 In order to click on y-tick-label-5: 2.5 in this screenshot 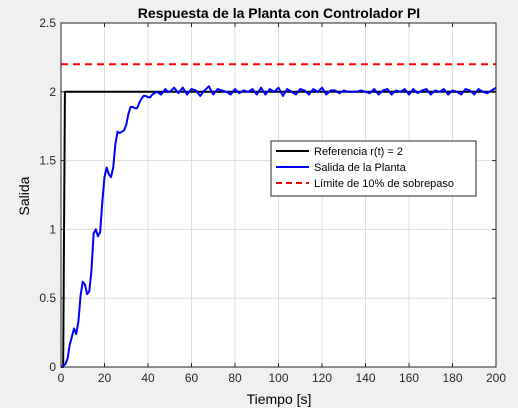, I will do `click(47, 23)`.